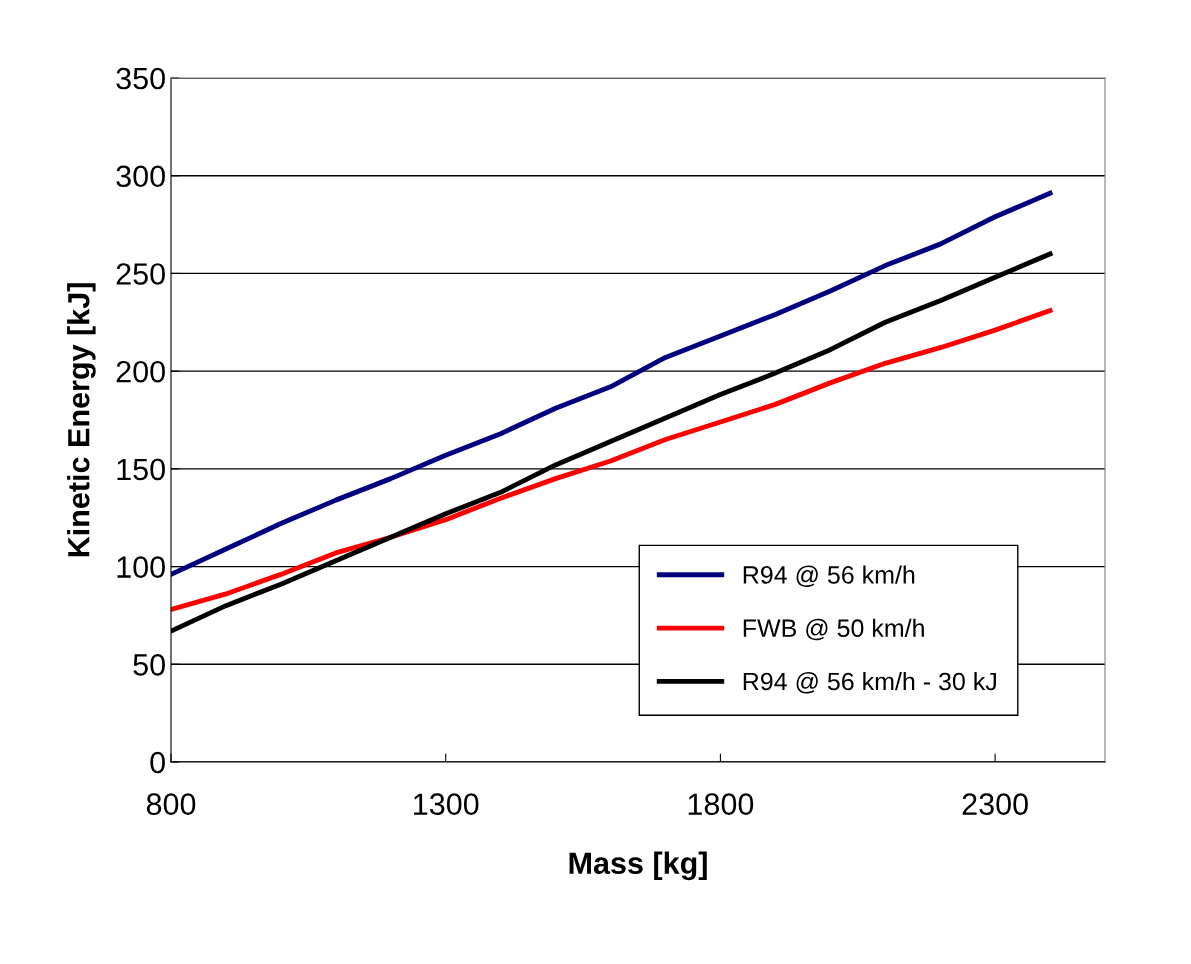 Image resolution: width=1191 pixels, height=964 pixels. Describe the element at coordinates (81, 420) in the screenshot. I see `y-axis-title: Kinetic Energy [kJ]` at that location.